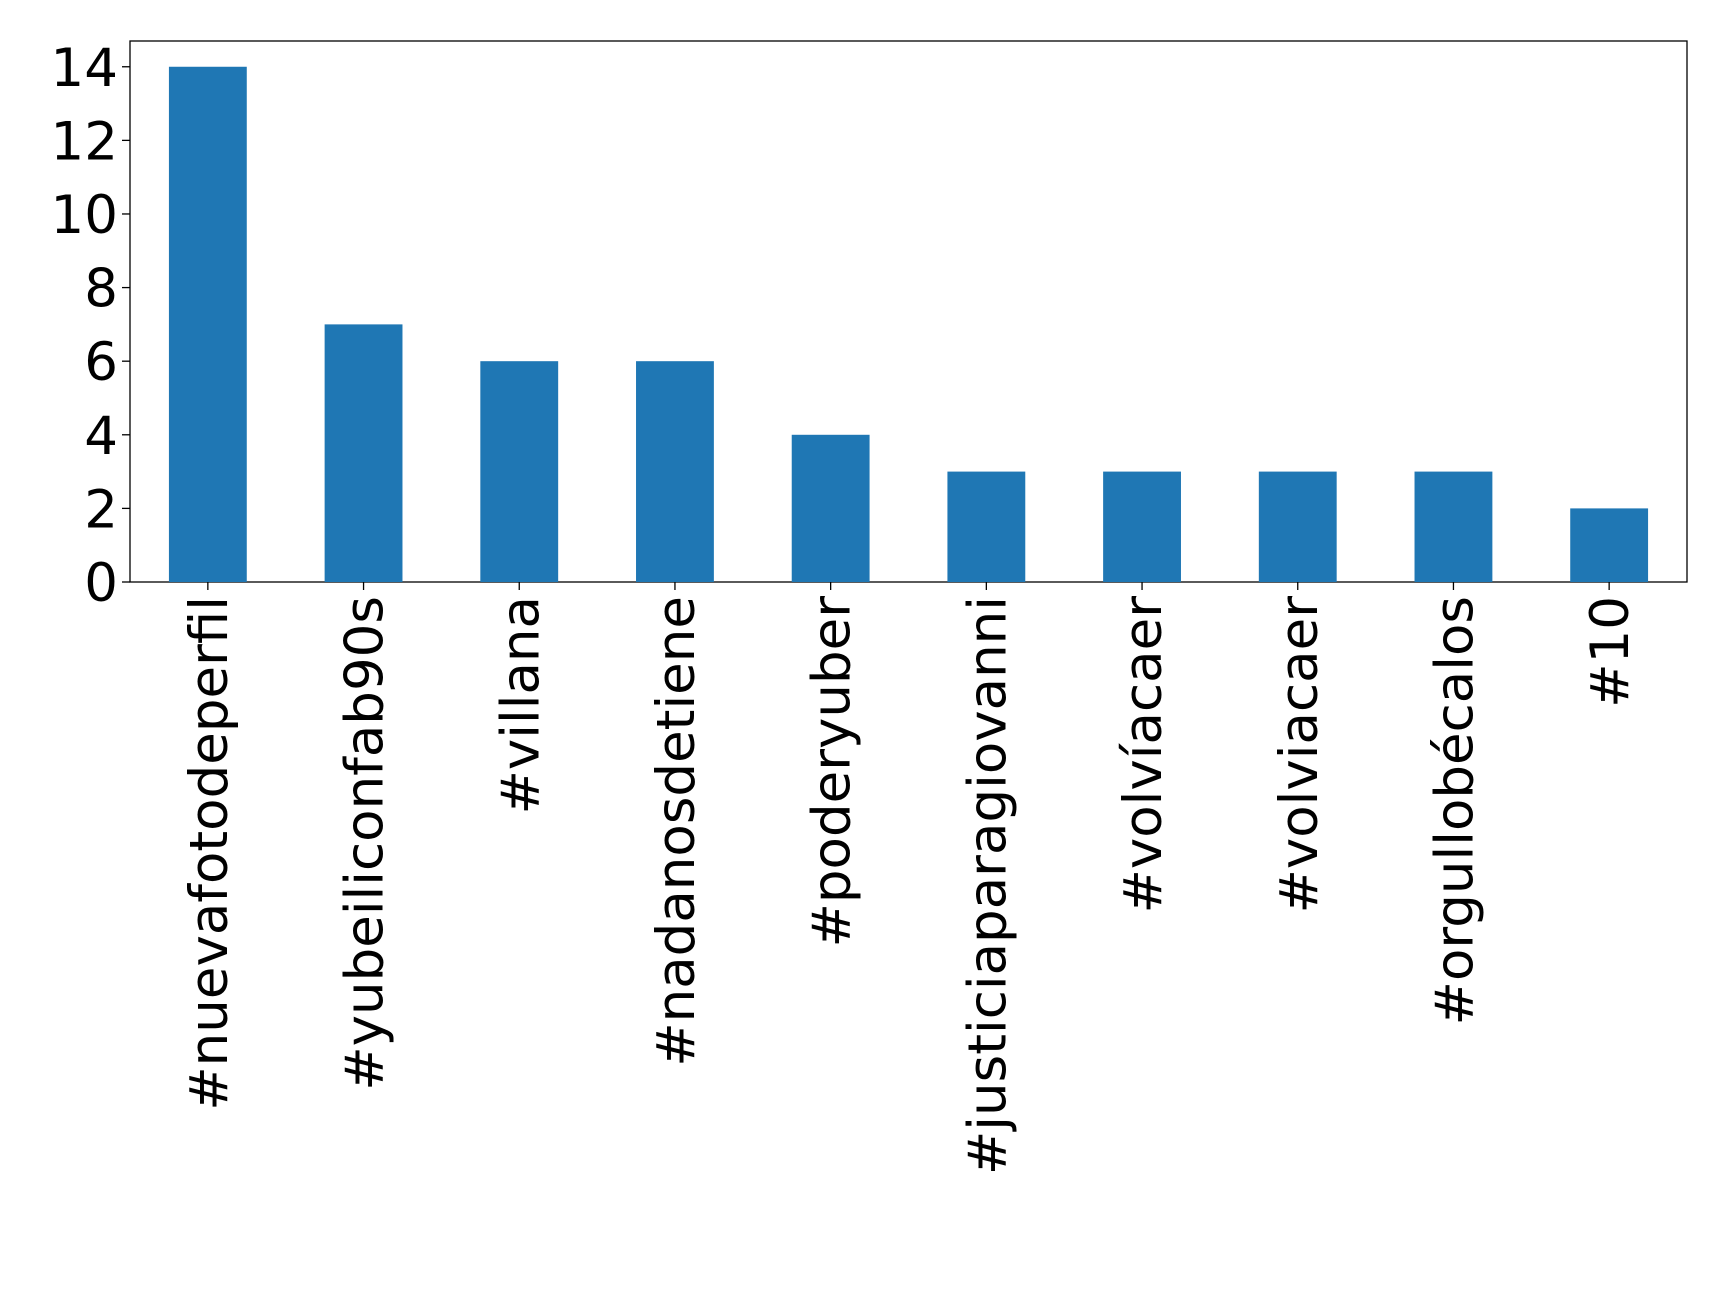  I want to click on x-tick-label: #volvíacaer, so click(1143, 755).